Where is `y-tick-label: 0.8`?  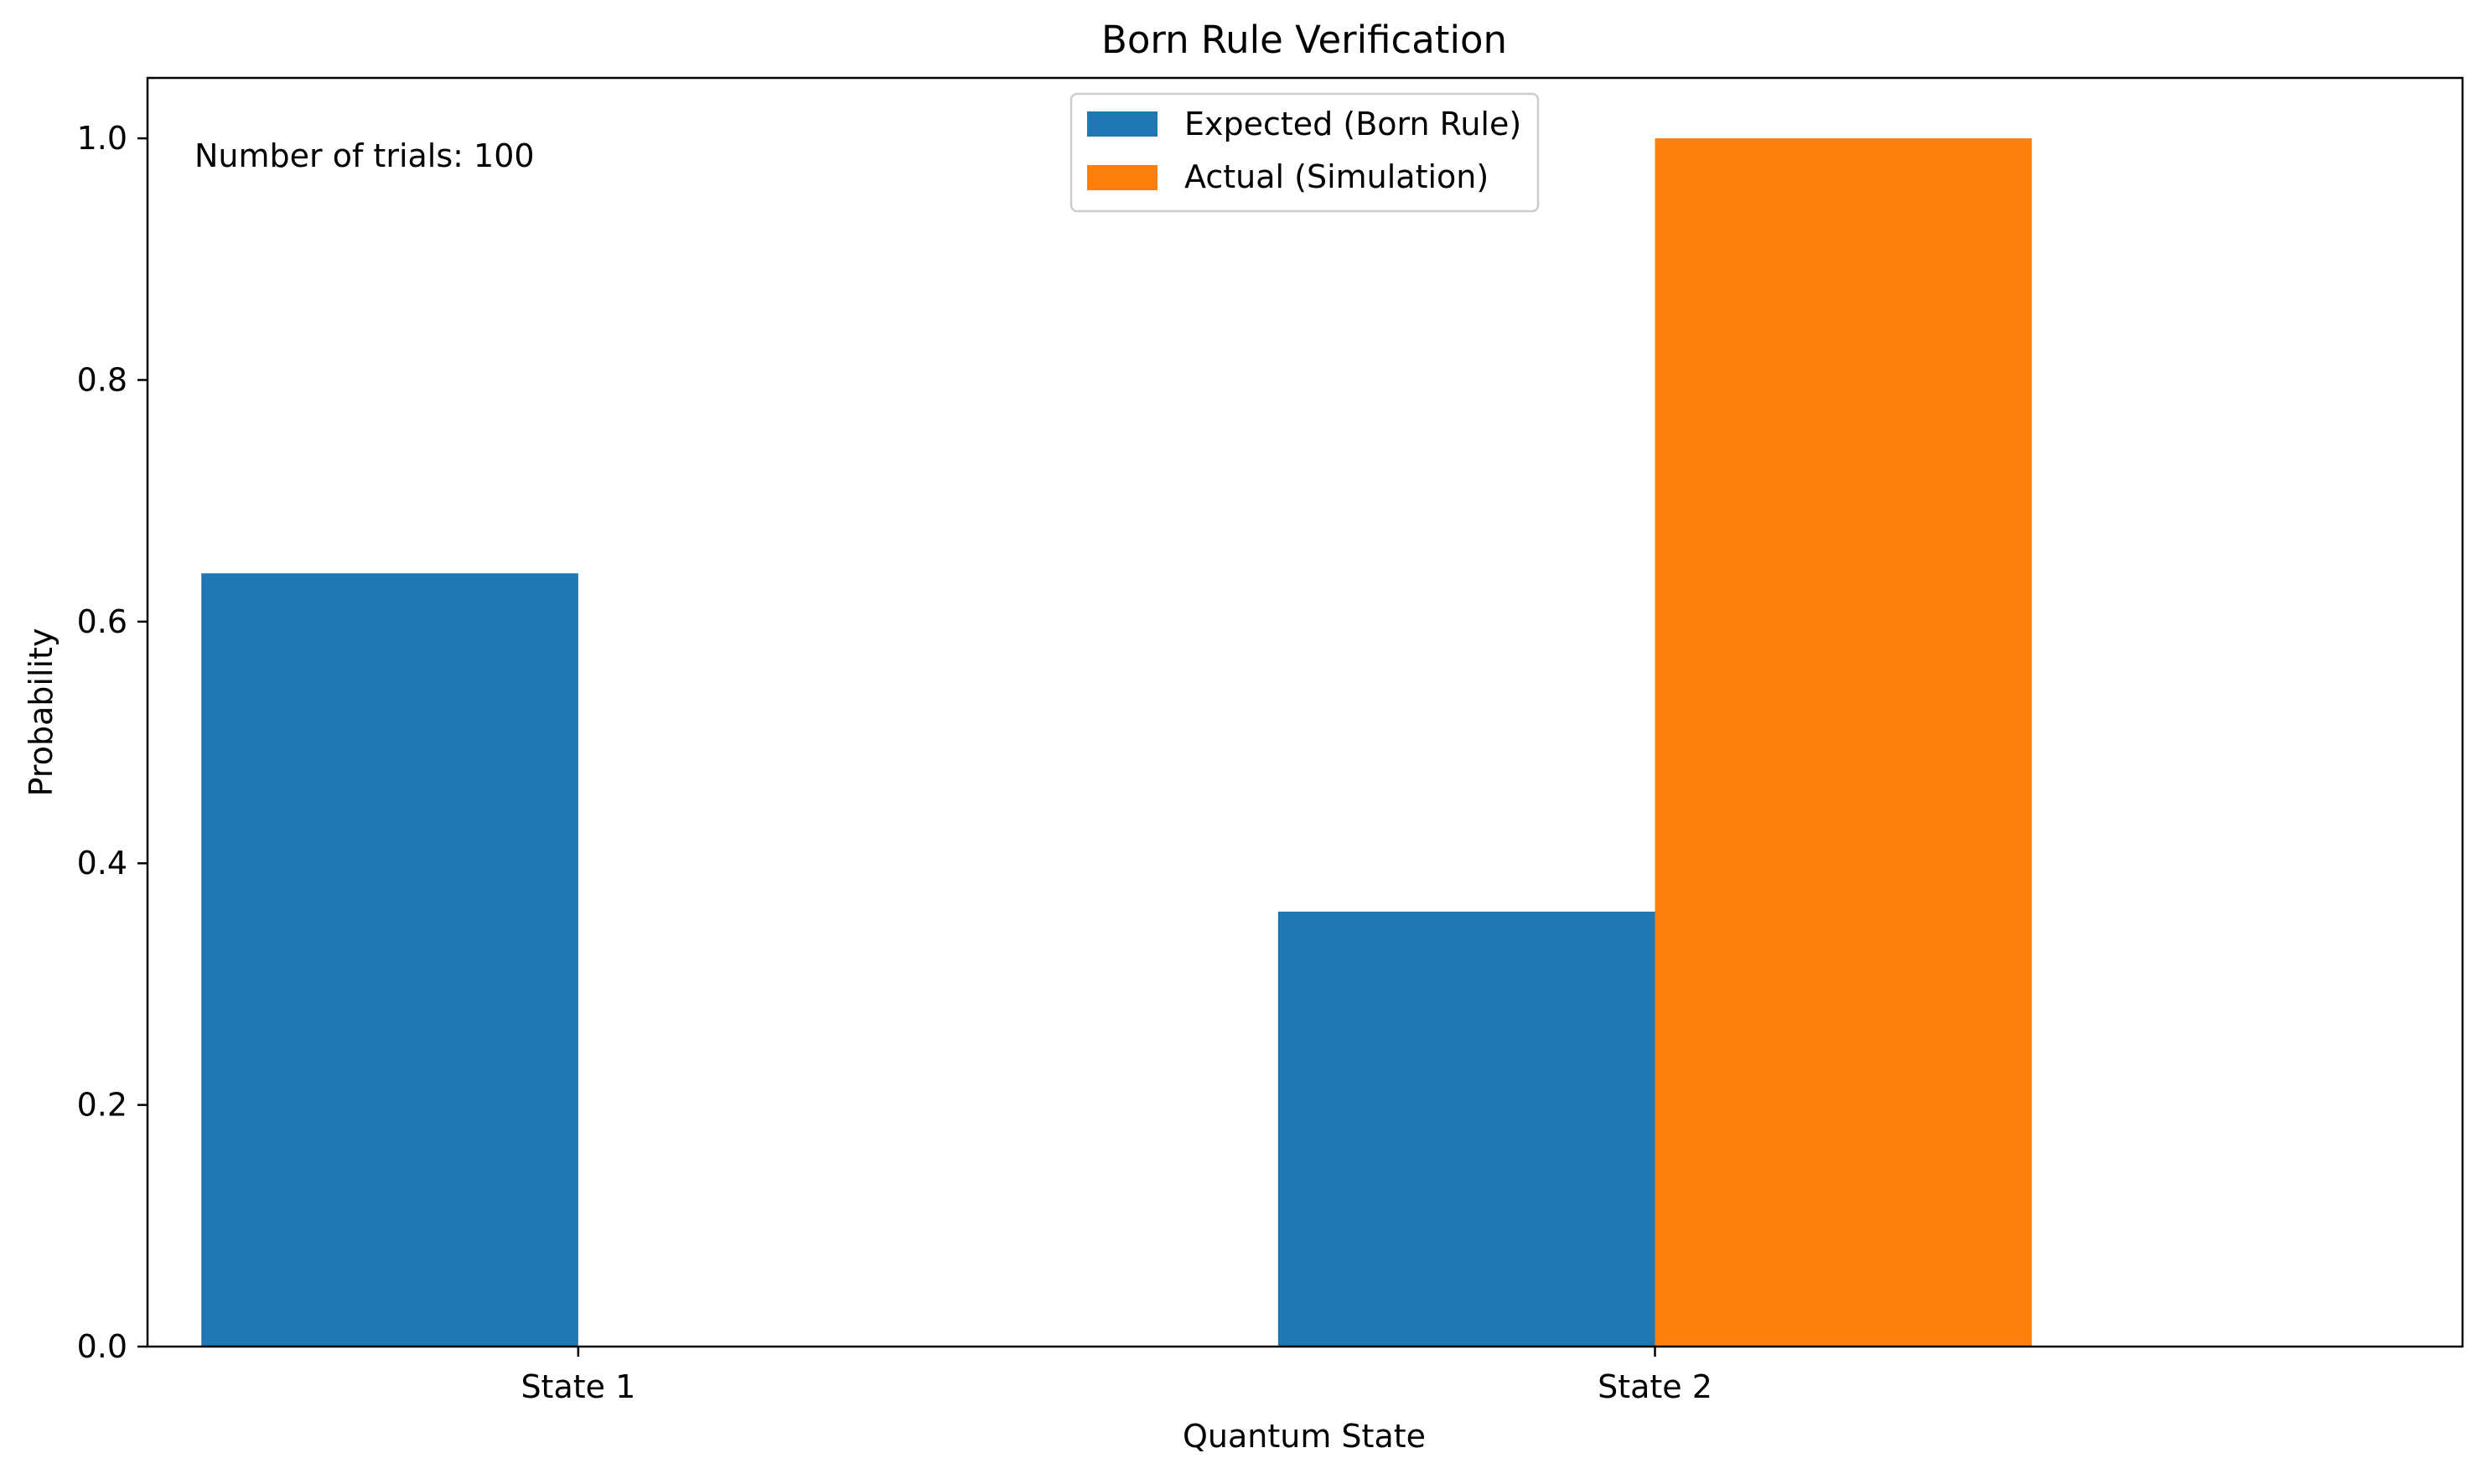 y-tick-label: 0.8 is located at coordinates (102, 379).